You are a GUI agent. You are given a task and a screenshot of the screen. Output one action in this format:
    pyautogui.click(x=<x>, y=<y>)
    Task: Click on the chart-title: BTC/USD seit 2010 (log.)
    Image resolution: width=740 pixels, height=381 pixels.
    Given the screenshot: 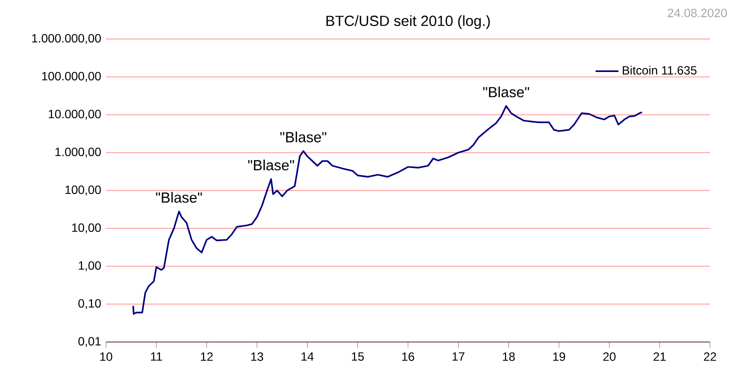 What is the action you would take?
    pyautogui.click(x=408, y=22)
    